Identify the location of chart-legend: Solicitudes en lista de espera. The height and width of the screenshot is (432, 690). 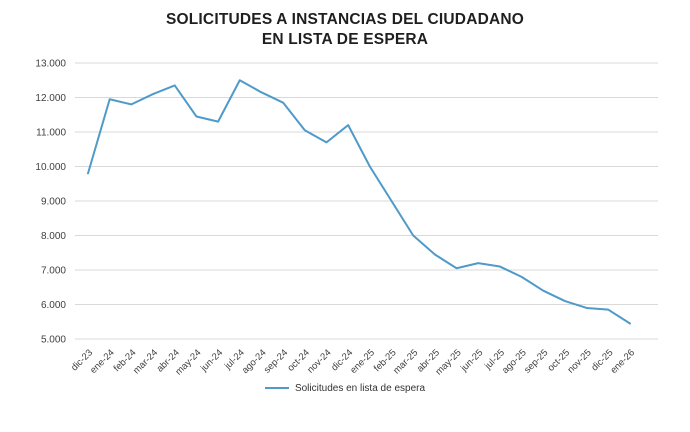
(345, 388).